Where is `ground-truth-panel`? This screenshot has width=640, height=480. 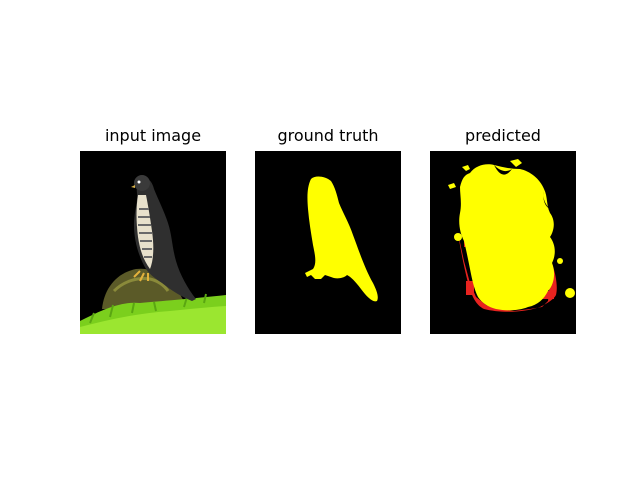 ground-truth-panel is located at coordinates (328, 242).